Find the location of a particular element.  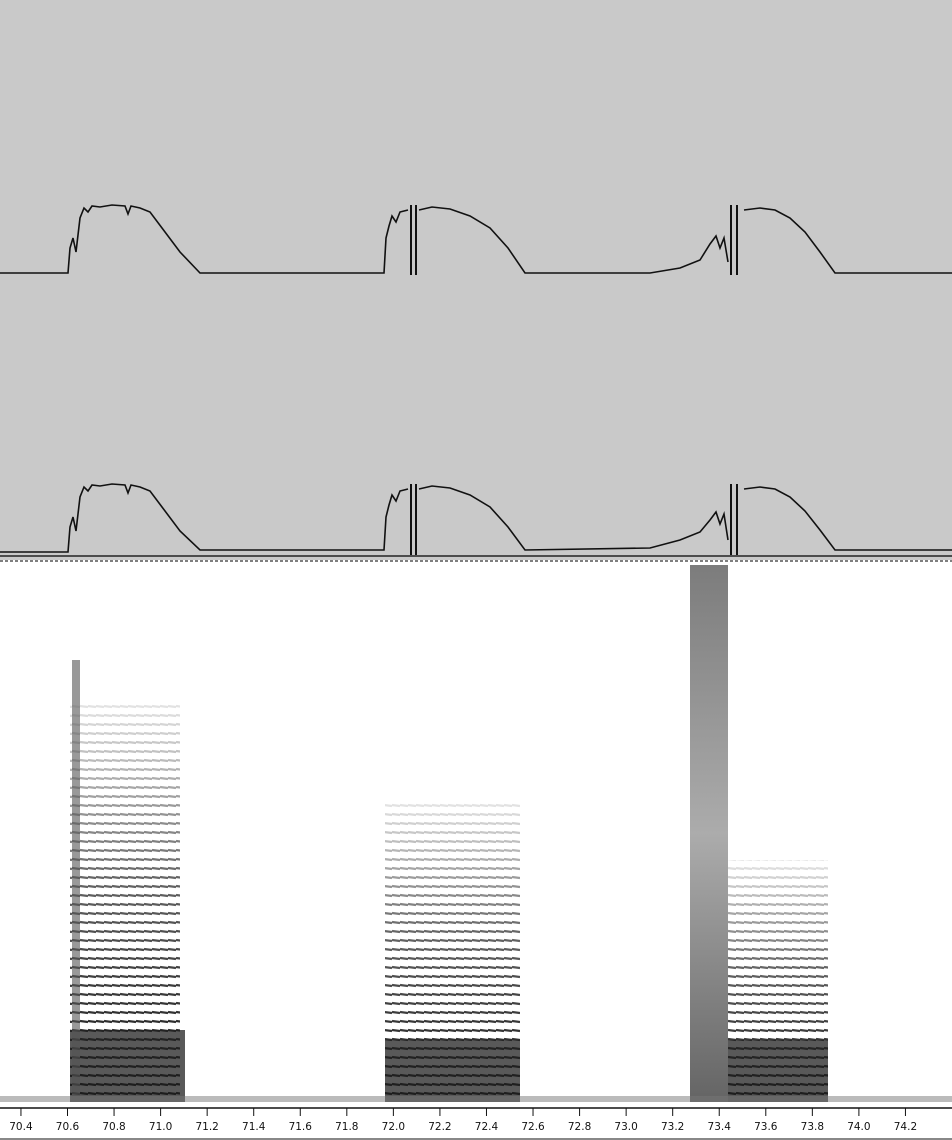

contour-upper is located at coordinates (476, 239).